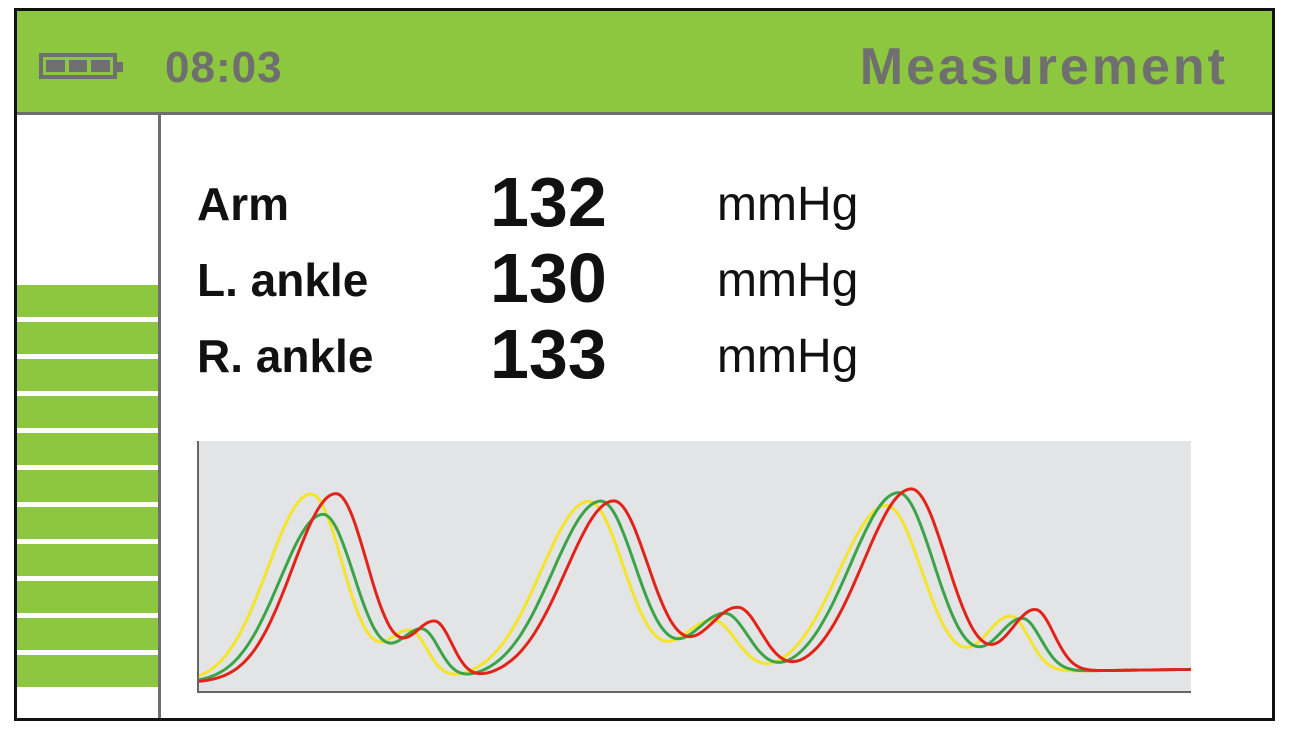  What do you see at coordinates (283, 280) in the screenshot?
I see `reading-label: L. ankle` at bounding box center [283, 280].